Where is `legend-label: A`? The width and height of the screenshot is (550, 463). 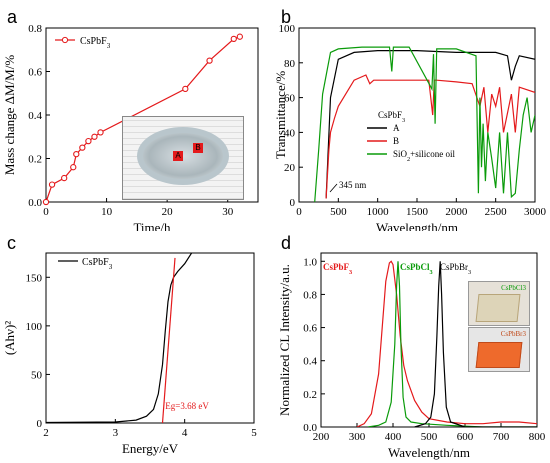 legend-label: A is located at coordinates (396, 128).